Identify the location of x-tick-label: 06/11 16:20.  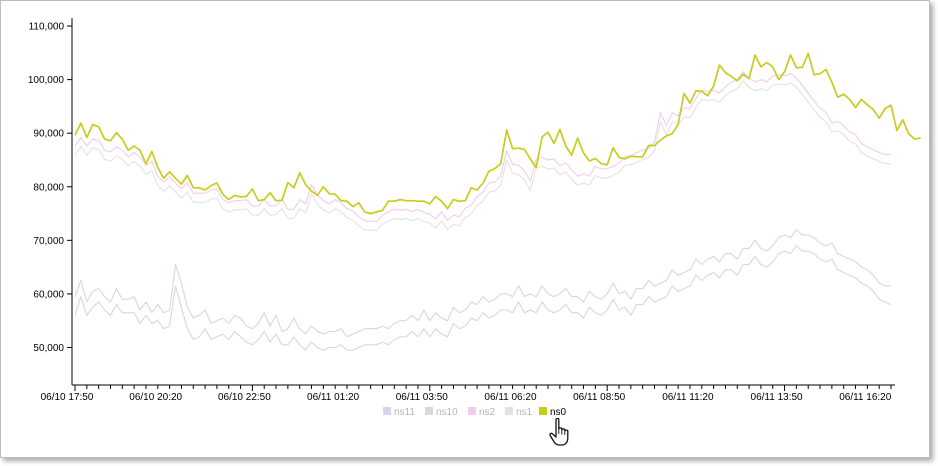
(865, 397).